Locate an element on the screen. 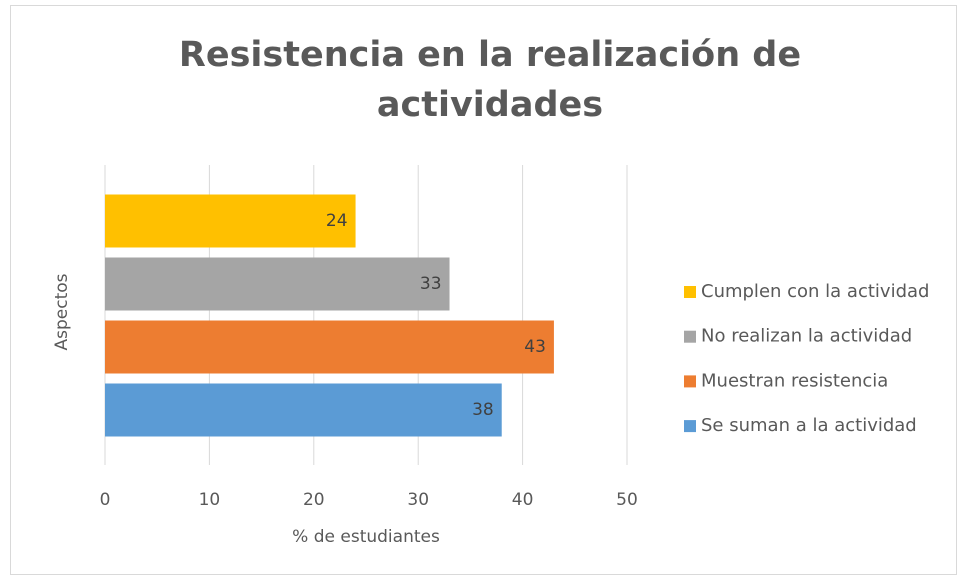 This screenshot has width=959, height=577. data-label: 43 is located at coordinates (535, 347).